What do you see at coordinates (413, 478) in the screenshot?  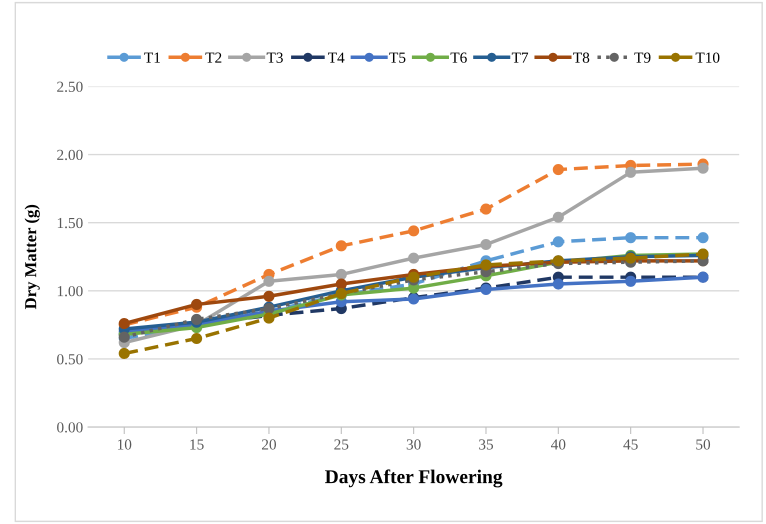 I see `x-axis-title: Days After Flowering` at bounding box center [413, 478].